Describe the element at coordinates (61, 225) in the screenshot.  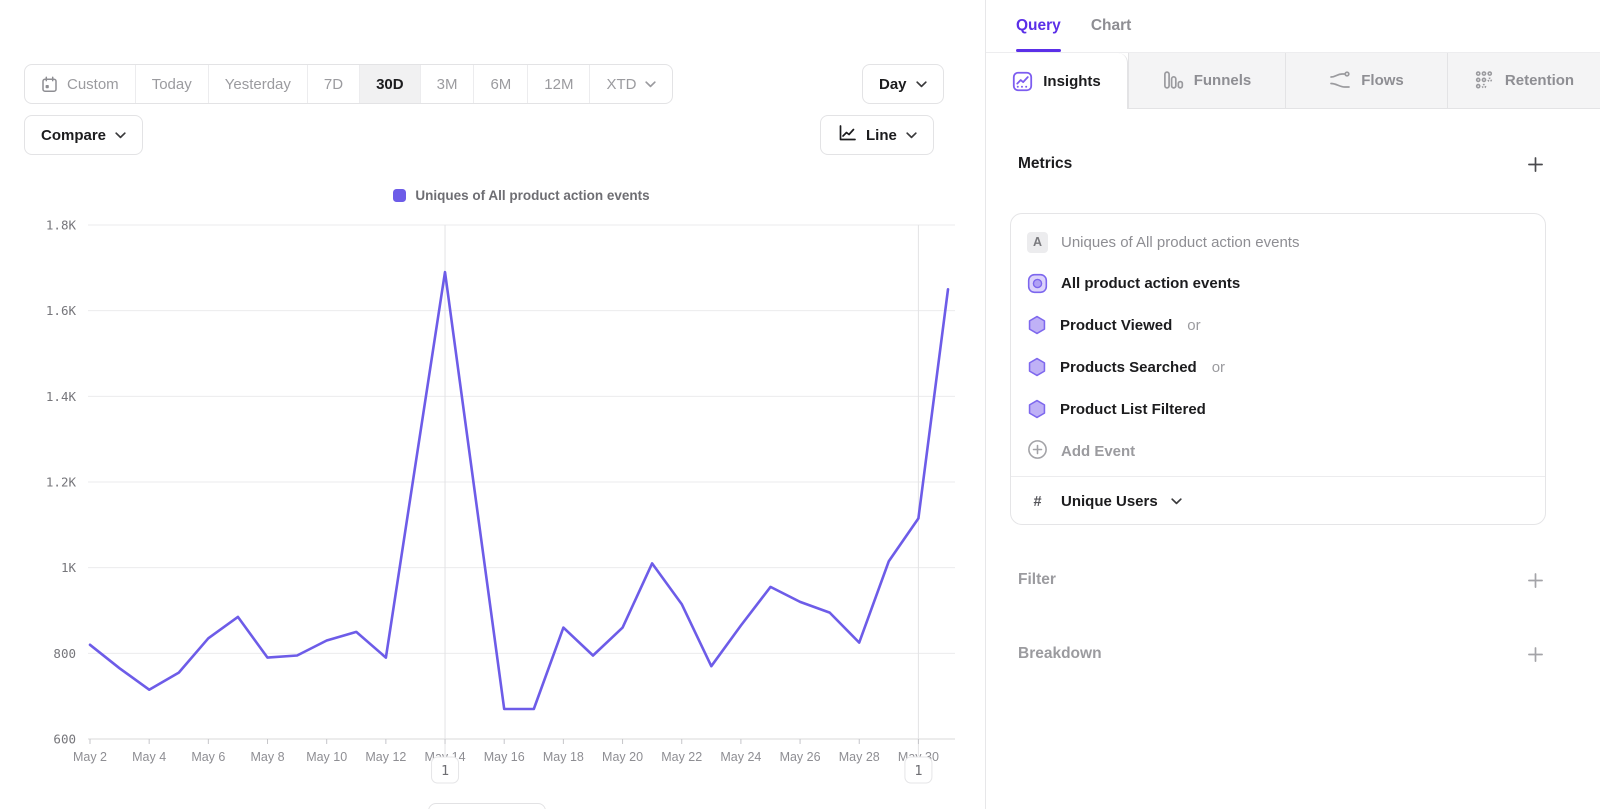
I see `y-axis-label: 1.8K` at that location.